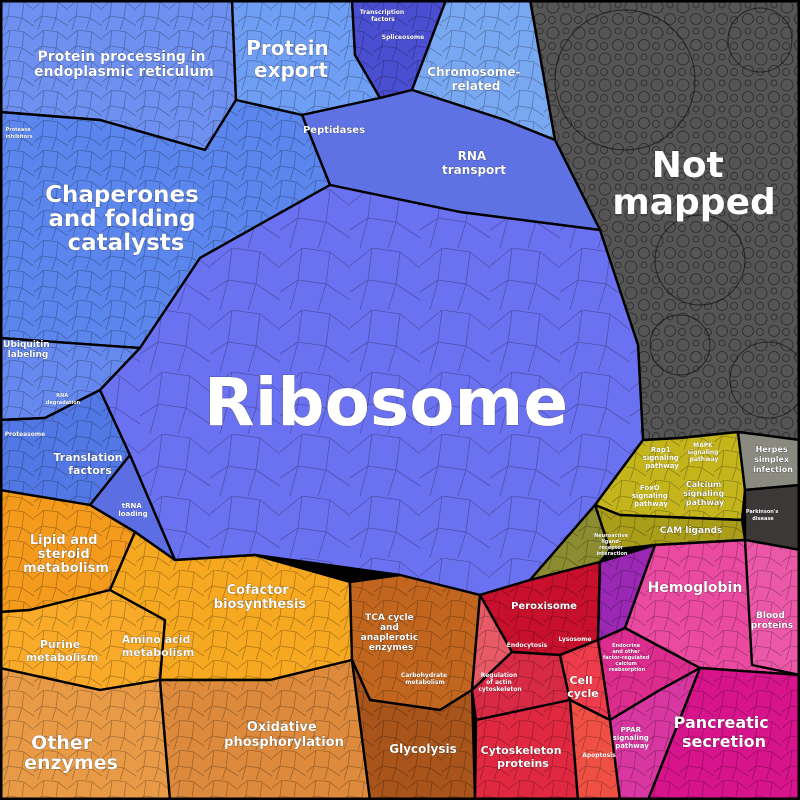 This screenshot has width=800, height=800. Describe the element at coordinates (291, 70) in the screenshot. I see `label-protein-export-line2: export` at that location.